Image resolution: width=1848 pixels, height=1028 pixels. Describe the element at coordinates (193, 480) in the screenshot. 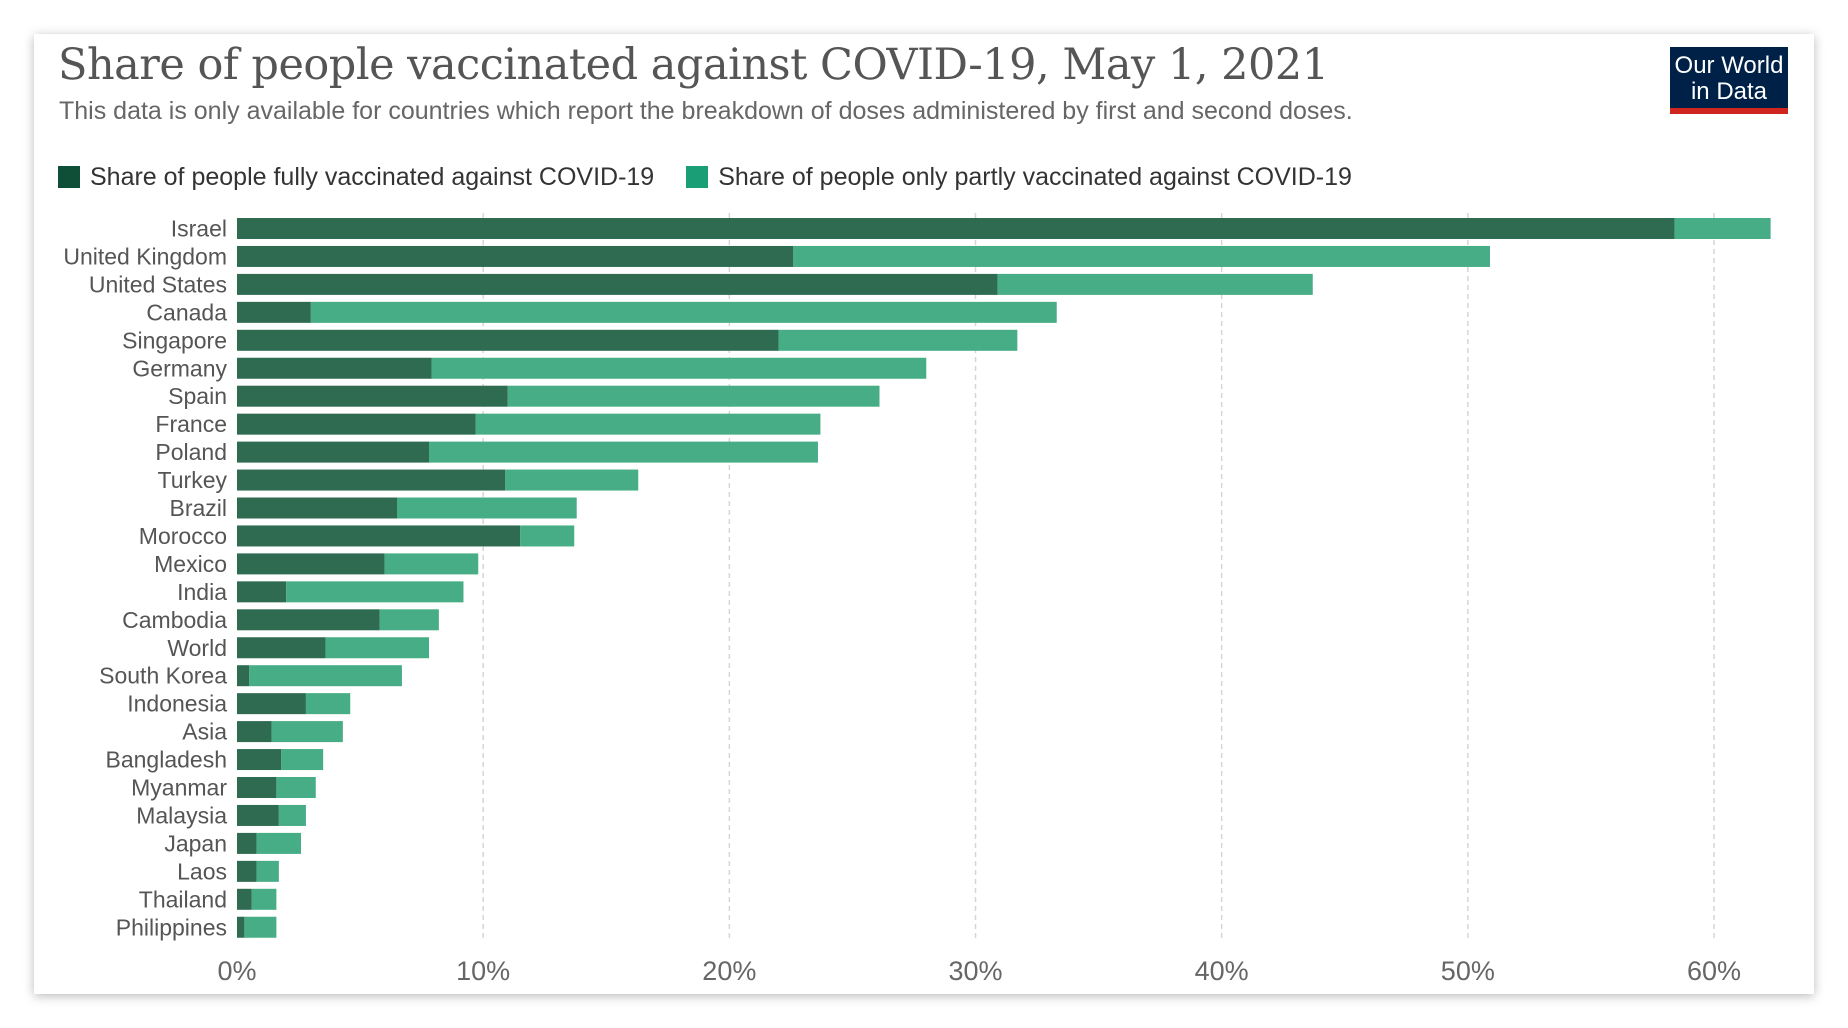

I see `country-label: Turkey` at that location.